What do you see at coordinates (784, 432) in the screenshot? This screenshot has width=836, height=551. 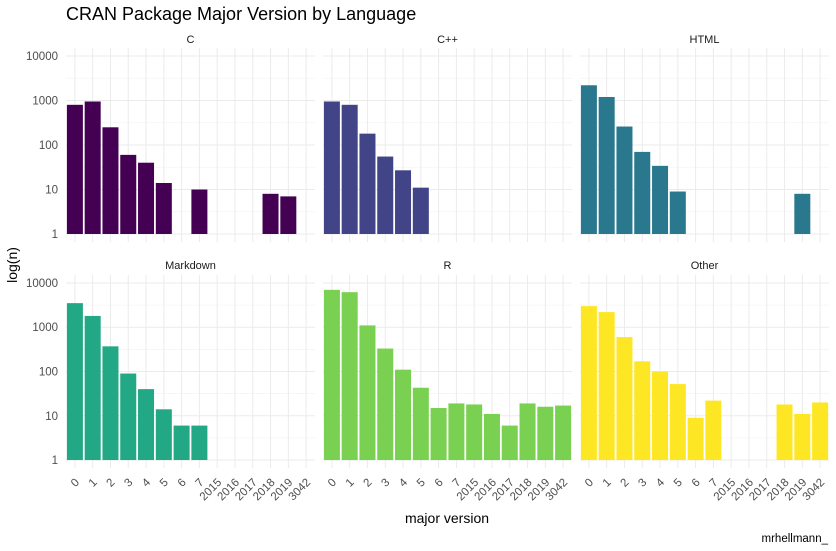 I see `bar-other-2018` at bounding box center [784, 432].